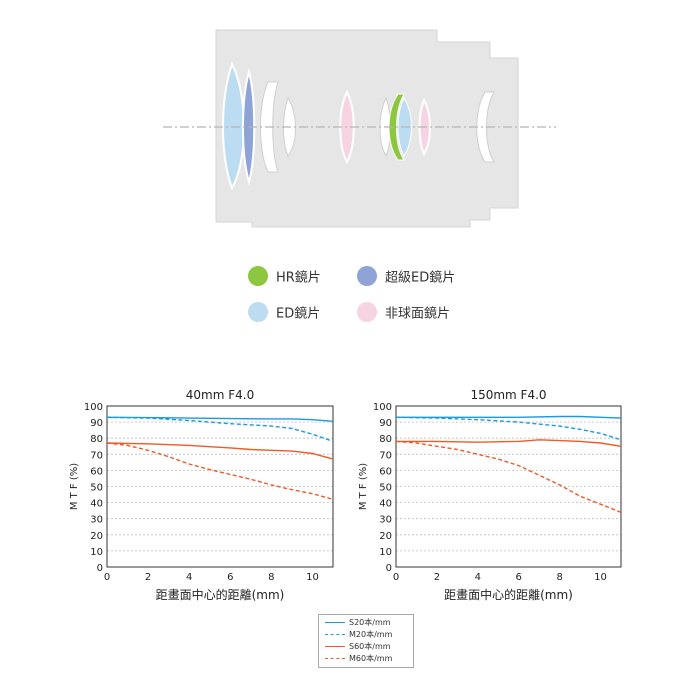  I want to click on mtf-legend-label: M60本/mm, so click(371, 658).